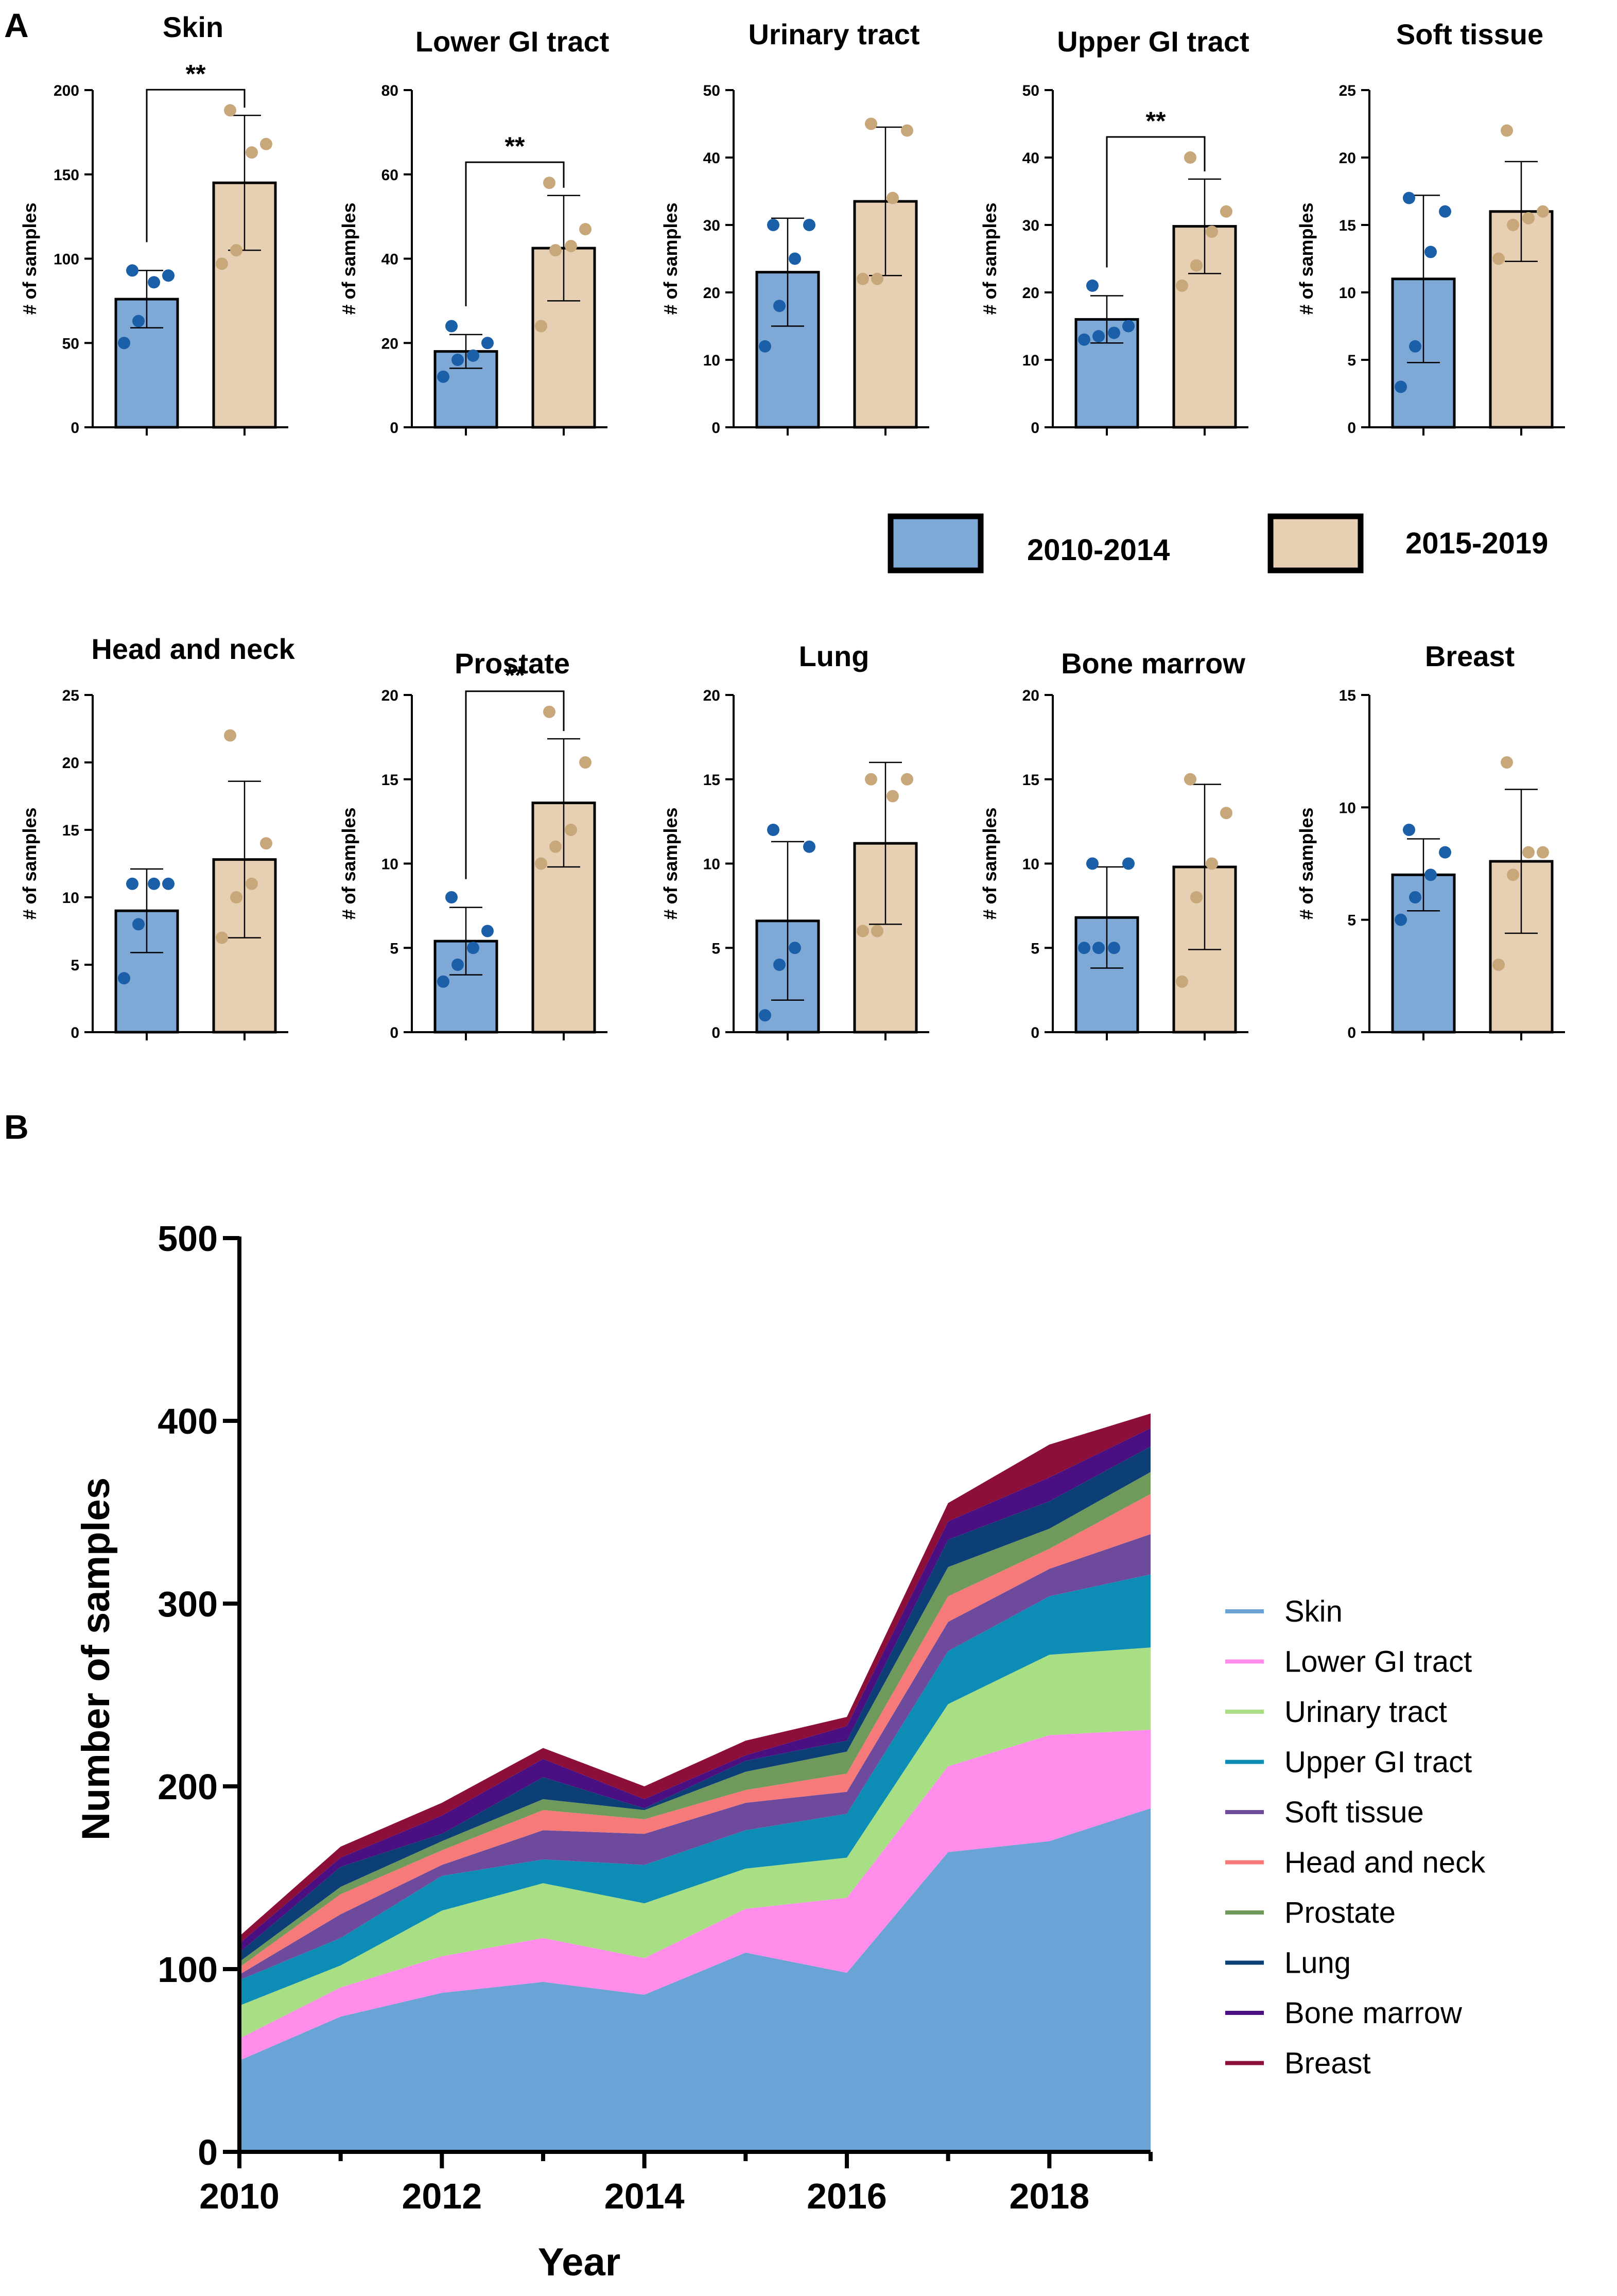  I want to click on bar-2015-2019, so click(886, 938).